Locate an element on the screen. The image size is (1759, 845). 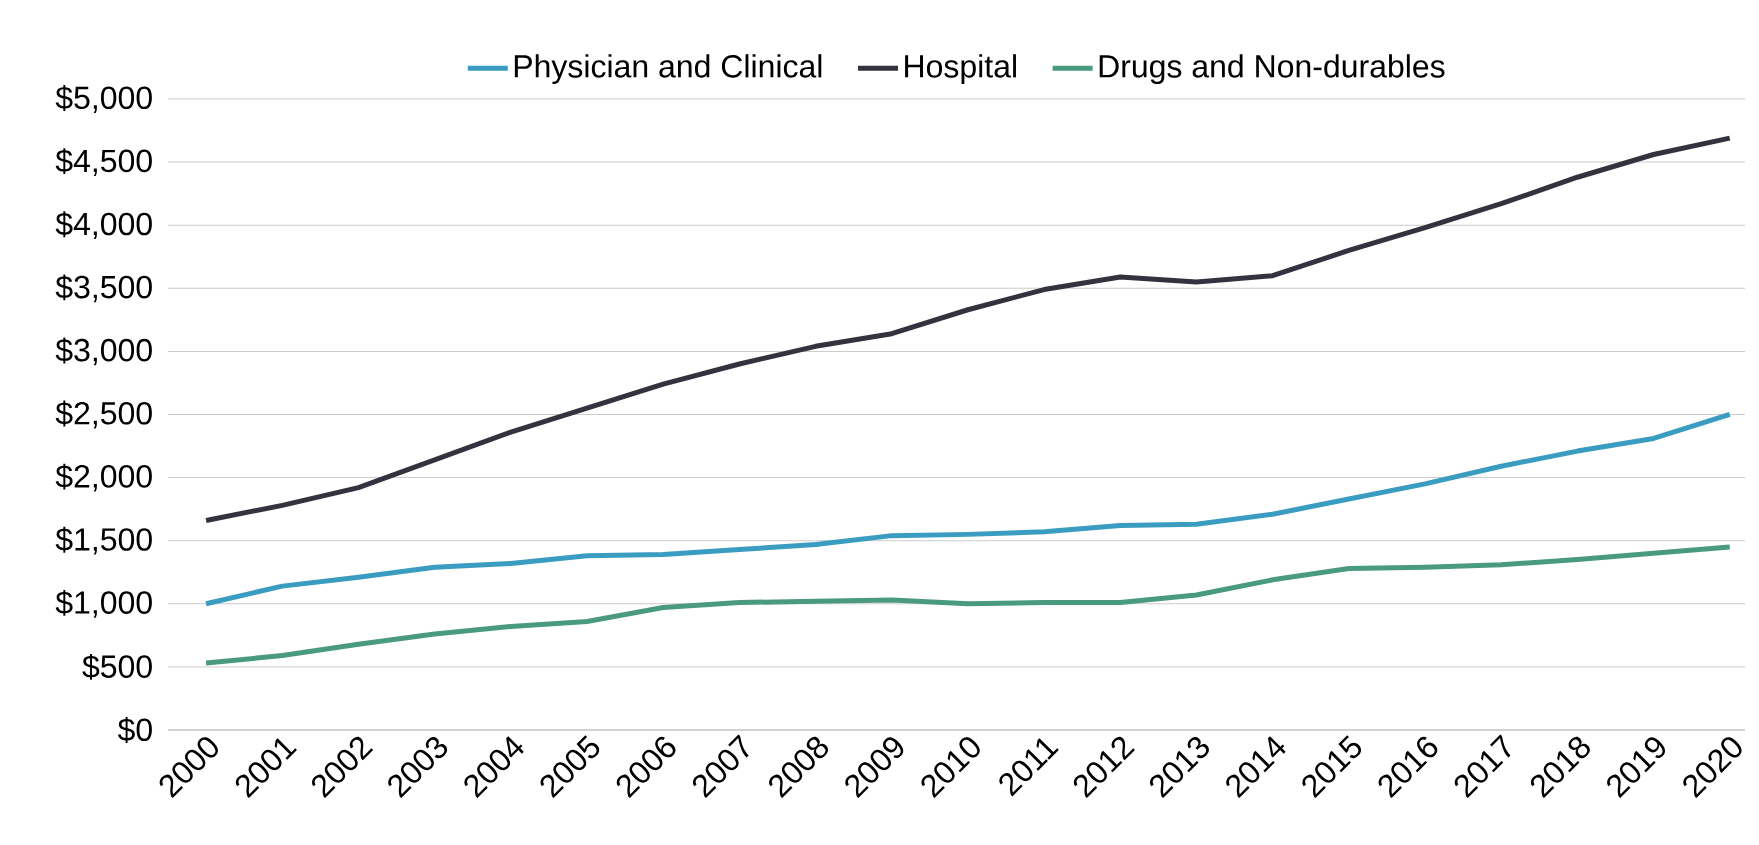
y-tick-label: $5,000 is located at coordinates (103, 99).